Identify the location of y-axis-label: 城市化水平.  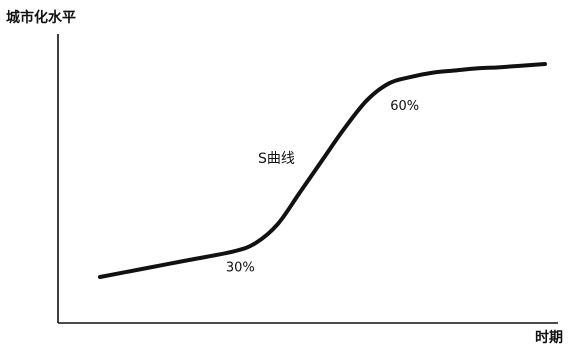
(41, 17).